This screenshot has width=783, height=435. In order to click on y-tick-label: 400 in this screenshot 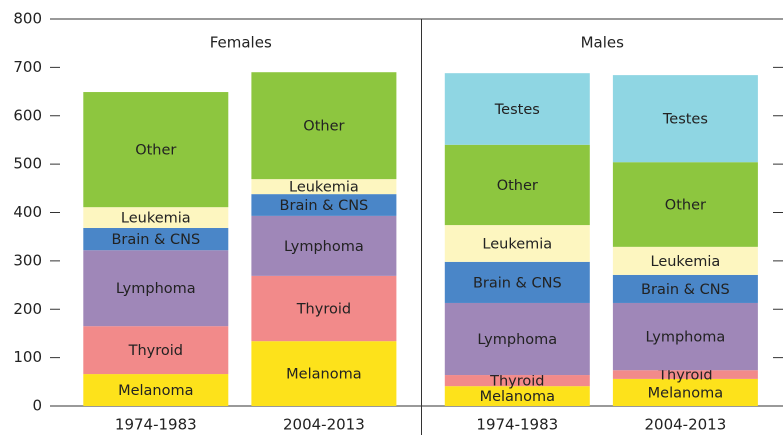, I will do `click(27, 212)`.